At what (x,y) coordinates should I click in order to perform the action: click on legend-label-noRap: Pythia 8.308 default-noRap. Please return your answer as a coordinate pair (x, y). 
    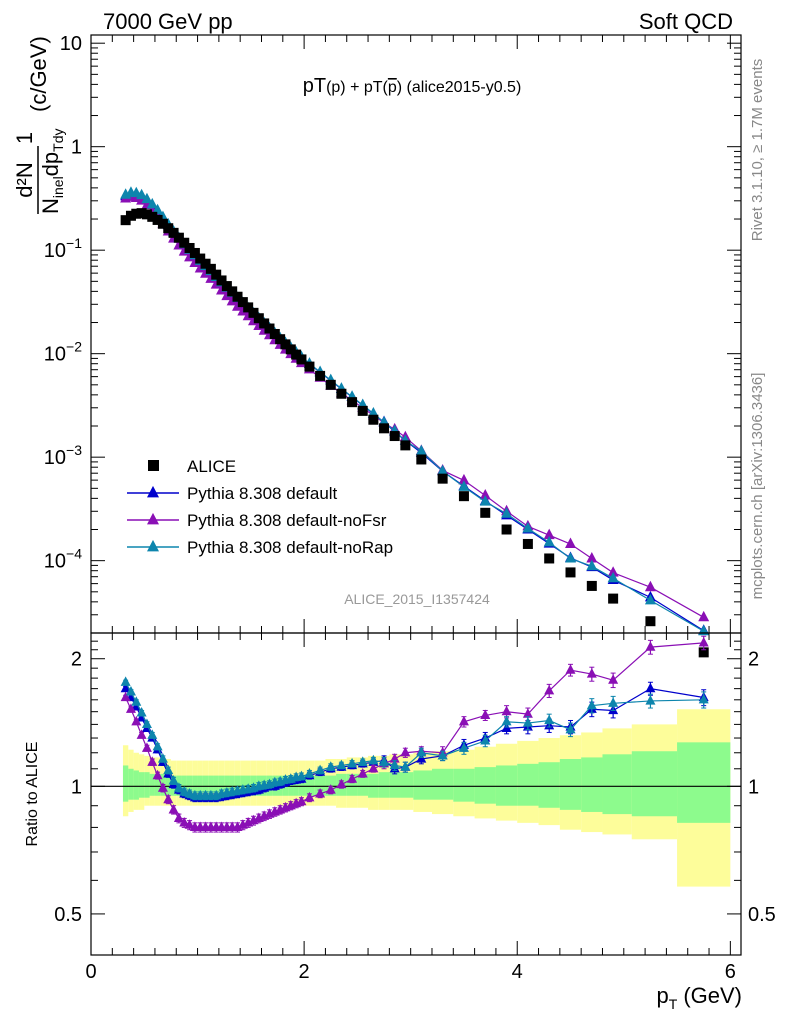
    Looking at the image, I should click on (290, 547).